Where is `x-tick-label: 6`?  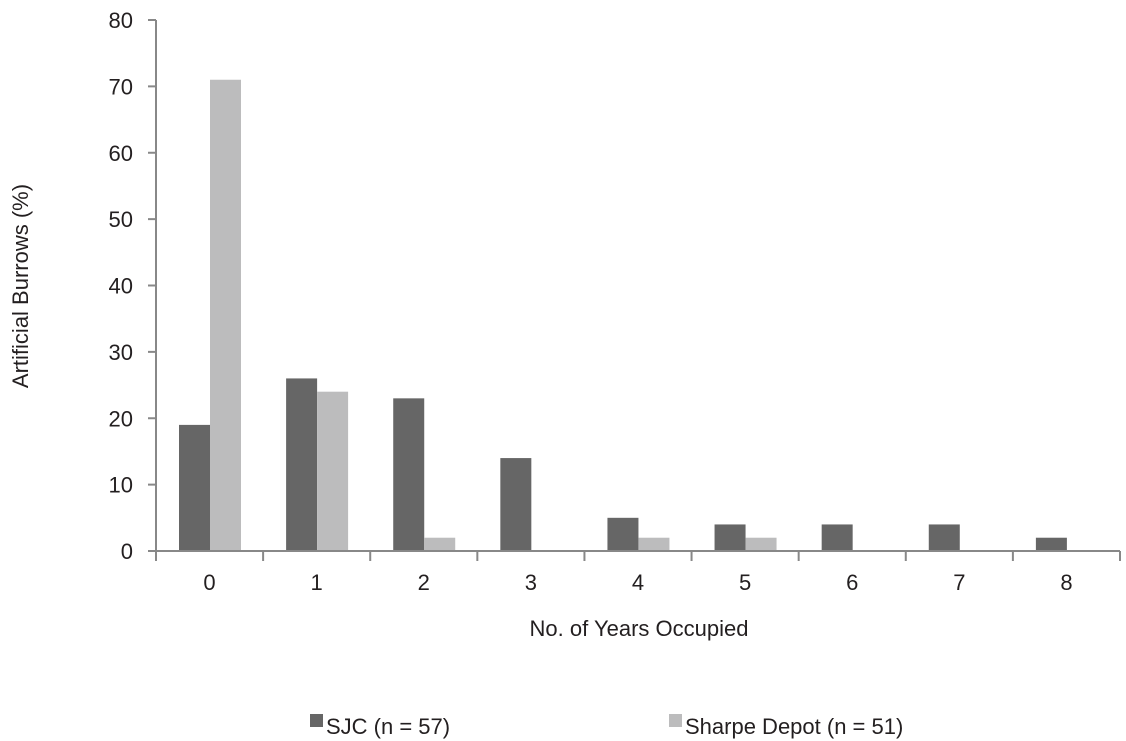 x-tick-label: 6 is located at coordinates (852, 582).